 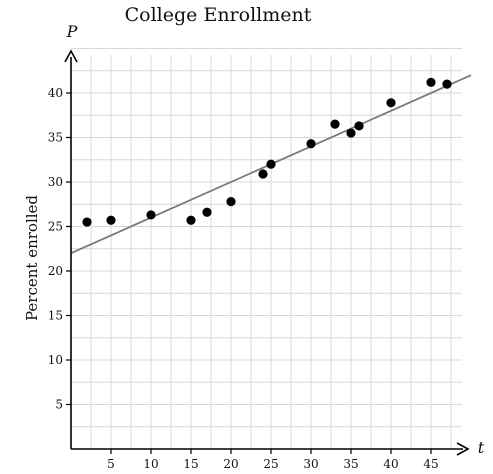 What do you see at coordinates (310, 464) in the screenshot?
I see `x-tick-label: 30` at bounding box center [310, 464].